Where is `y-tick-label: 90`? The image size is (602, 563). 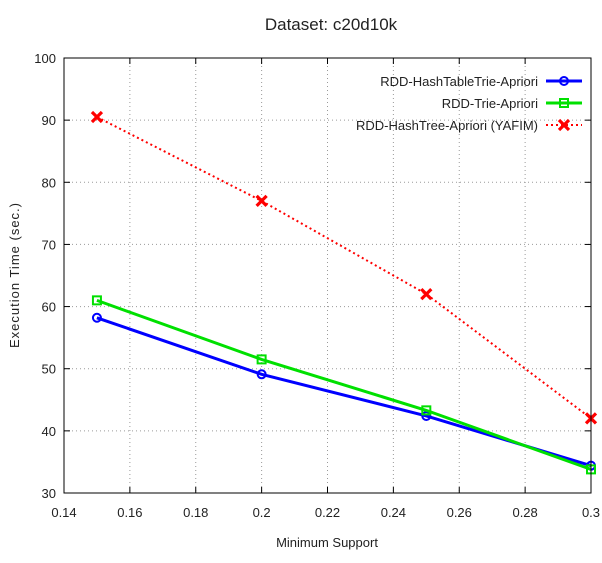 y-tick-label: 90 is located at coordinates (49, 120).